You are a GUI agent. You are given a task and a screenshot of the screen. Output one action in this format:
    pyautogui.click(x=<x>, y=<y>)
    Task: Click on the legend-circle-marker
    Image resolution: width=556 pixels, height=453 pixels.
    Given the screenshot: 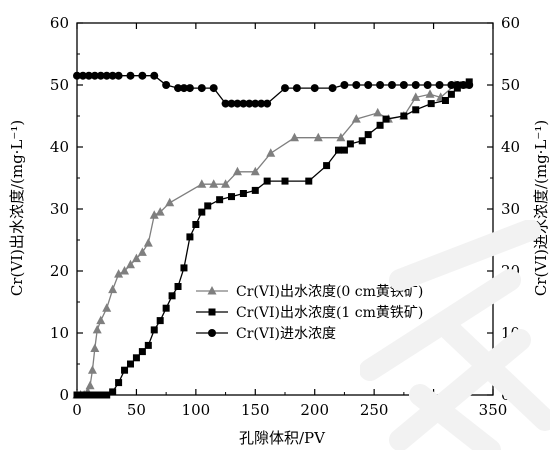 What is the action you would take?
    pyautogui.click(x=212, y=333)
    